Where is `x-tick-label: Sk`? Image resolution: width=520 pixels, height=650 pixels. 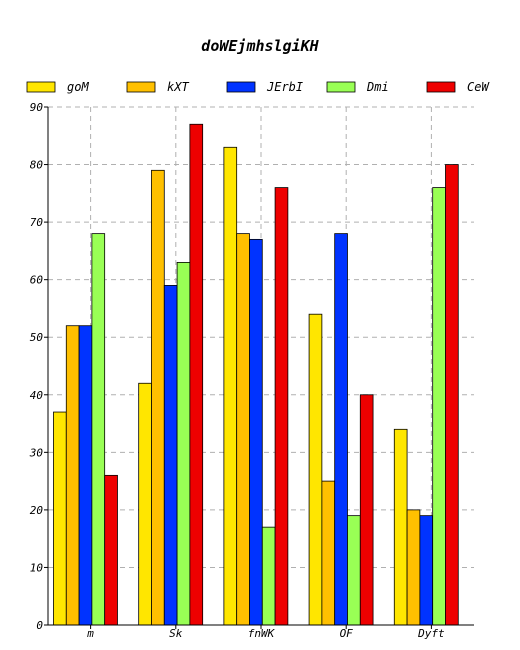 x-tick-label: Sk is located at coordinates (176, 633).